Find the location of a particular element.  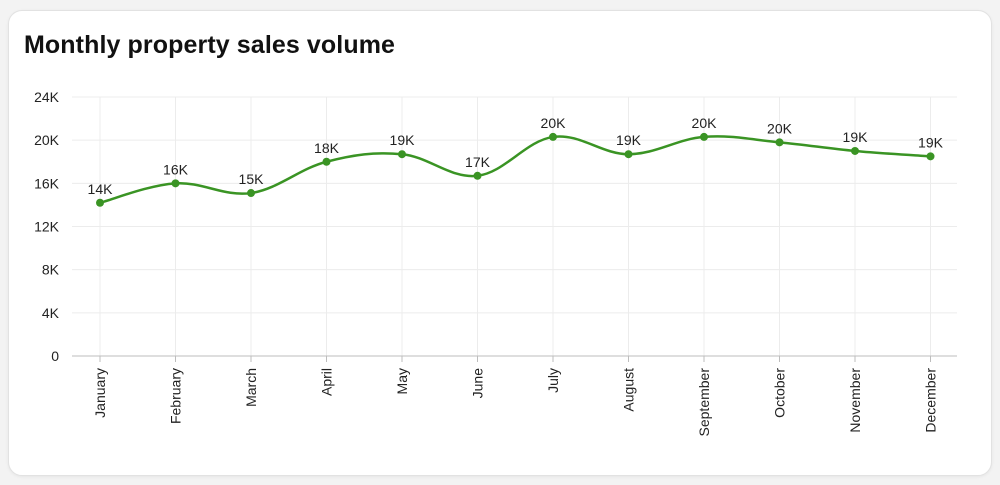

data-labels: 14K 16K 15K 18K 19K 17K 20K 19K 20K 20K 19K 19K is located at coordinates (516, 156).